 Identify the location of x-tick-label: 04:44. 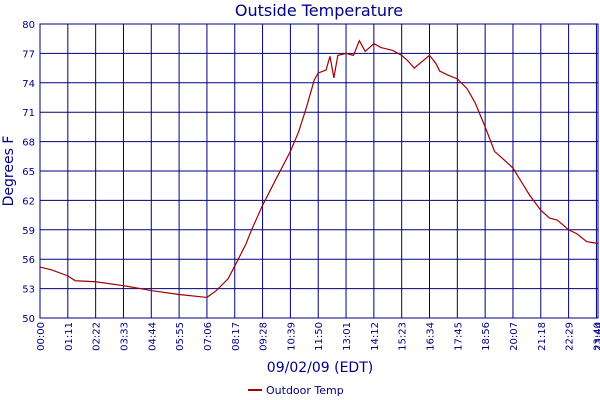
(152, 336).